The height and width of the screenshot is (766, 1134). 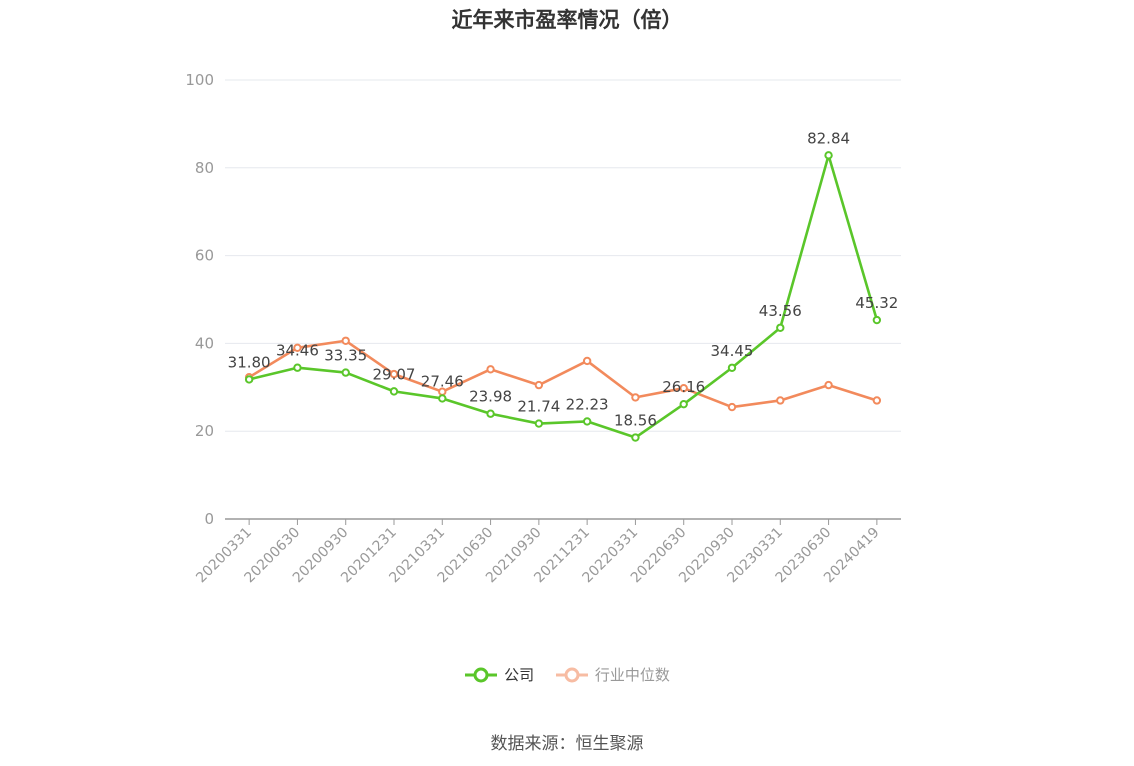 I want to click on company-data-label: 34.46, so click(x=297, y=351).